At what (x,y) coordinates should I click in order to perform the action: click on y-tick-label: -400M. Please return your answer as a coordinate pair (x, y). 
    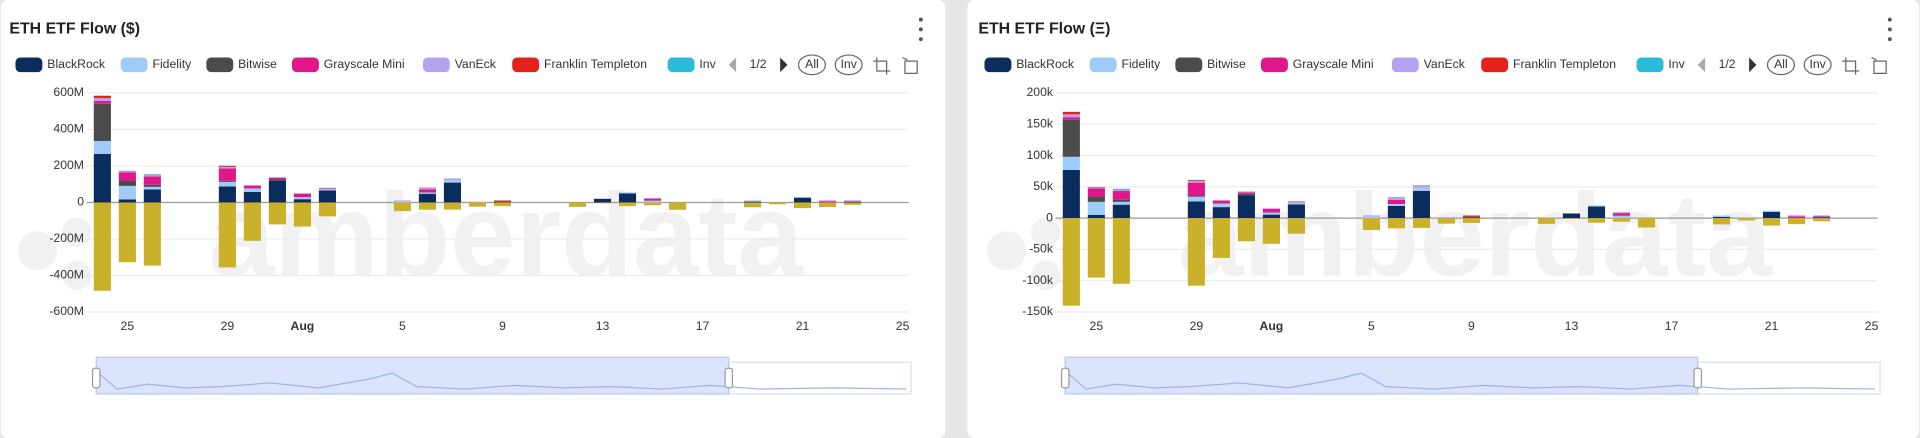
    Looking at the image, I should click on (66, 275).